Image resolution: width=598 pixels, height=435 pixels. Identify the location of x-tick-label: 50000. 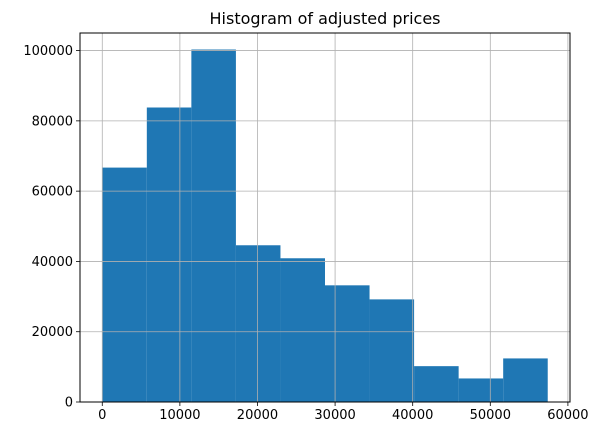
(490, 415).